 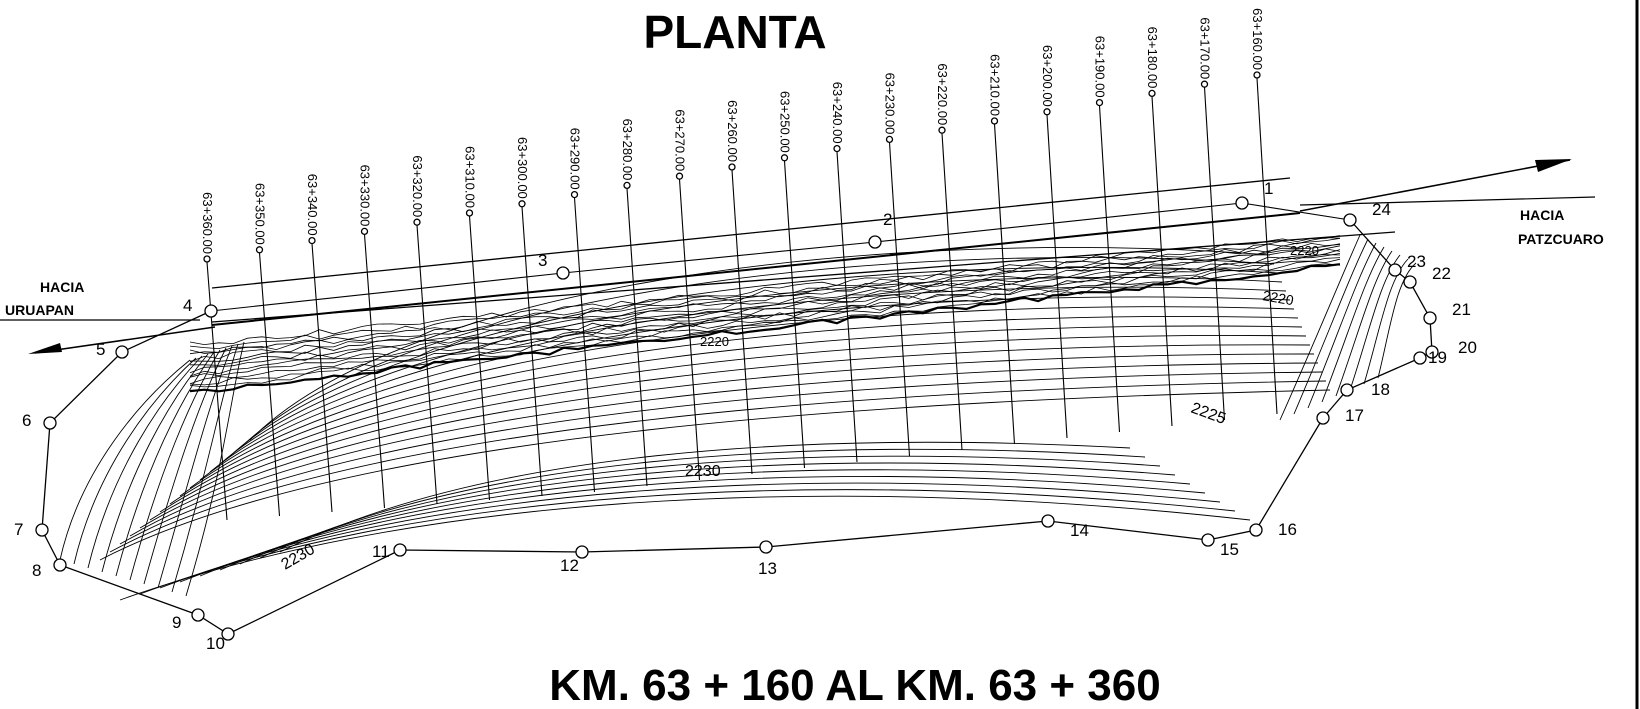 What do you see at coordinates (1542, 215) in the screenshot?
I see `direction-east-line1: HACIA` at bounding box center [1542, 215].